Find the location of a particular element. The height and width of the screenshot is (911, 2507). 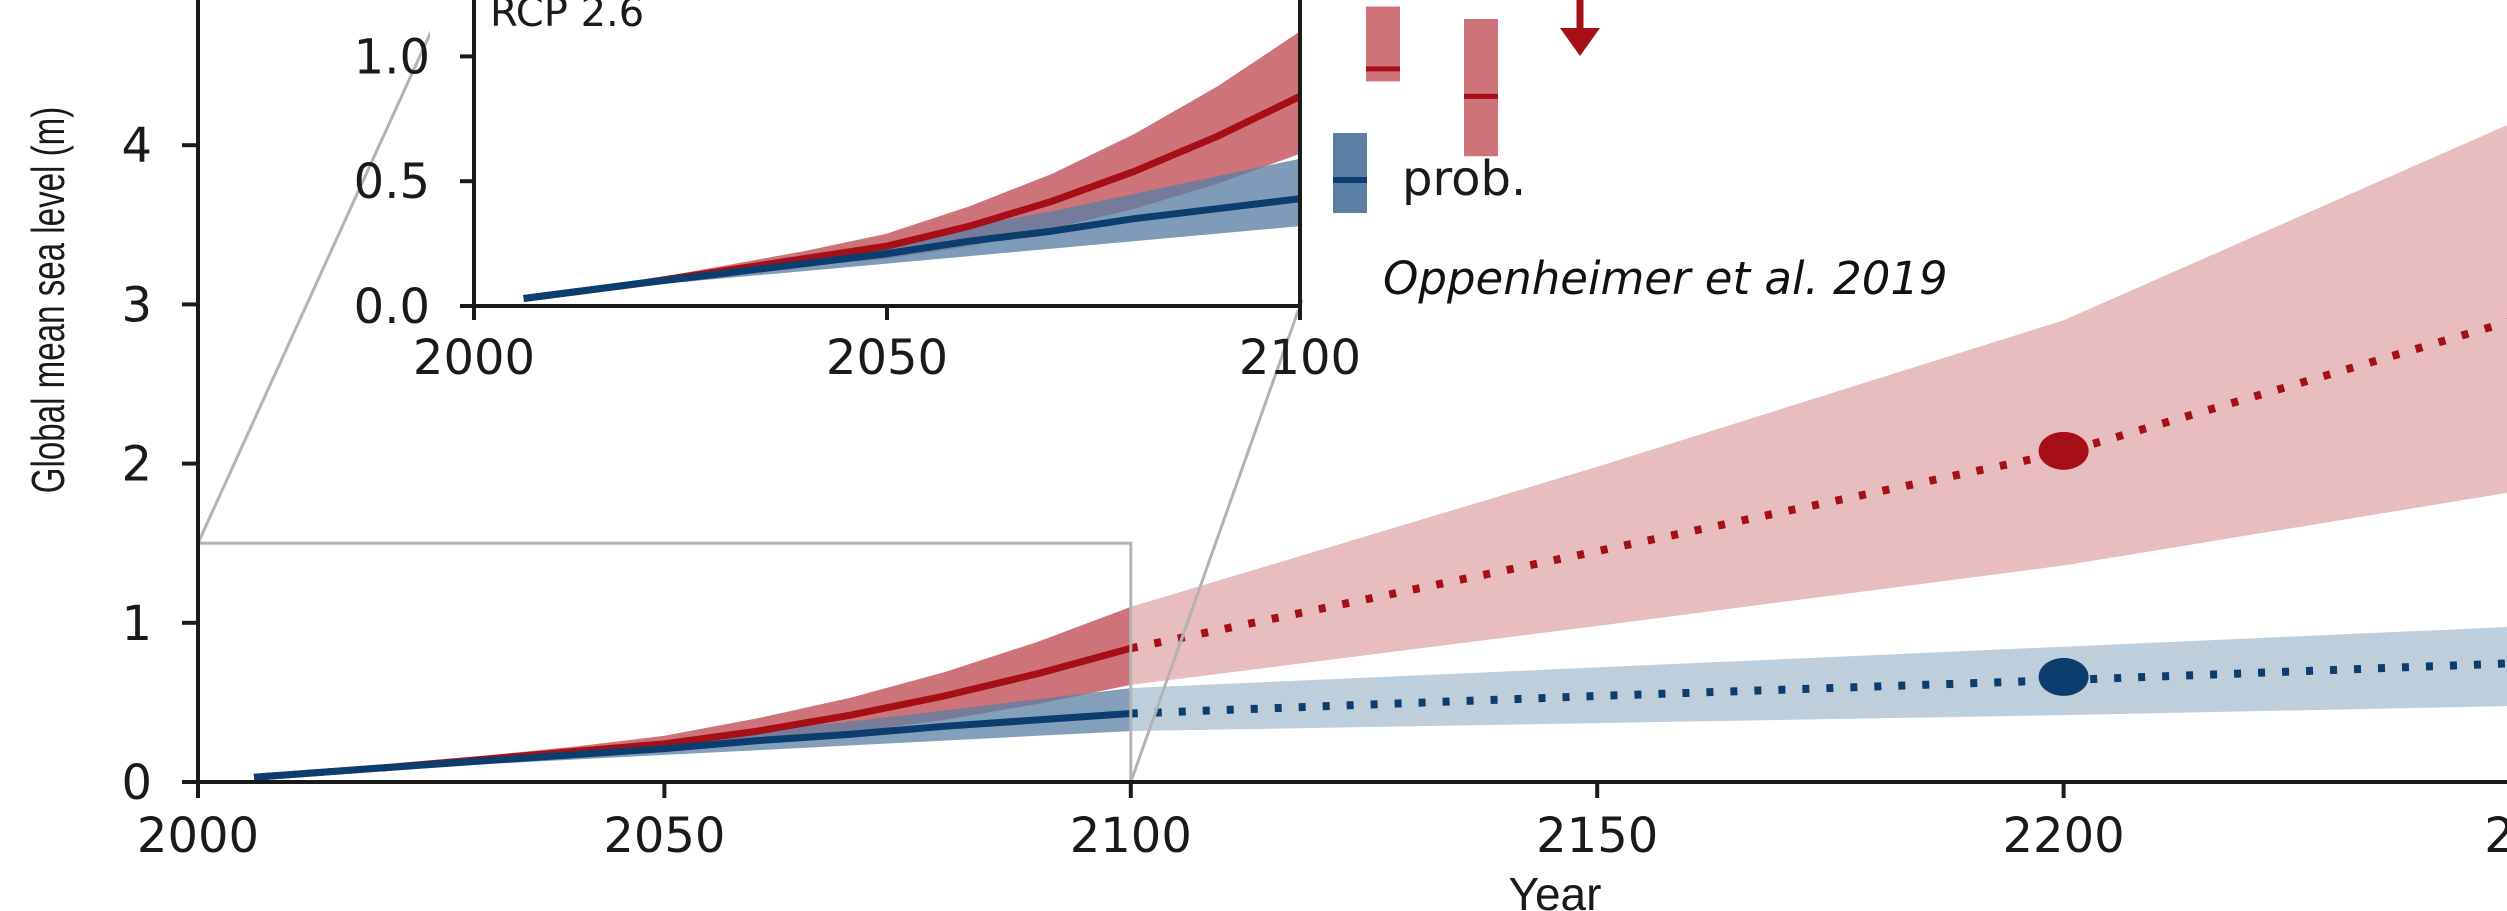

rcp26-2200-marker is located at coordinates (2063, 676).